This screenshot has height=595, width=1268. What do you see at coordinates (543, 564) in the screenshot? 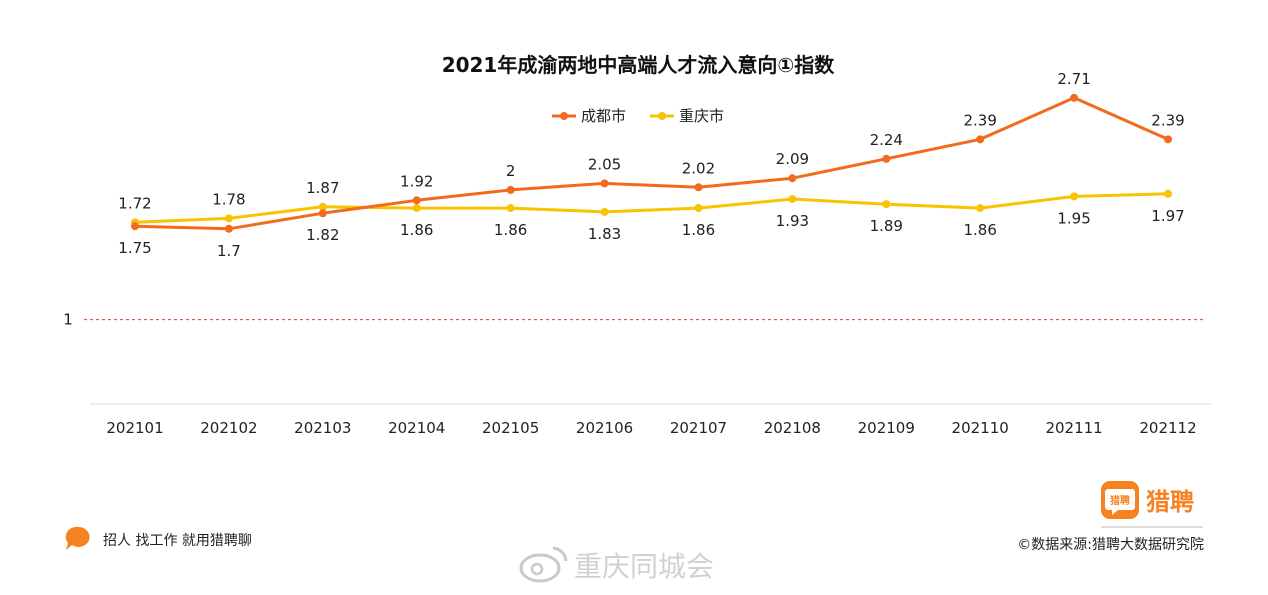
I see `weibo-icon` at bounding box center [543, 564].